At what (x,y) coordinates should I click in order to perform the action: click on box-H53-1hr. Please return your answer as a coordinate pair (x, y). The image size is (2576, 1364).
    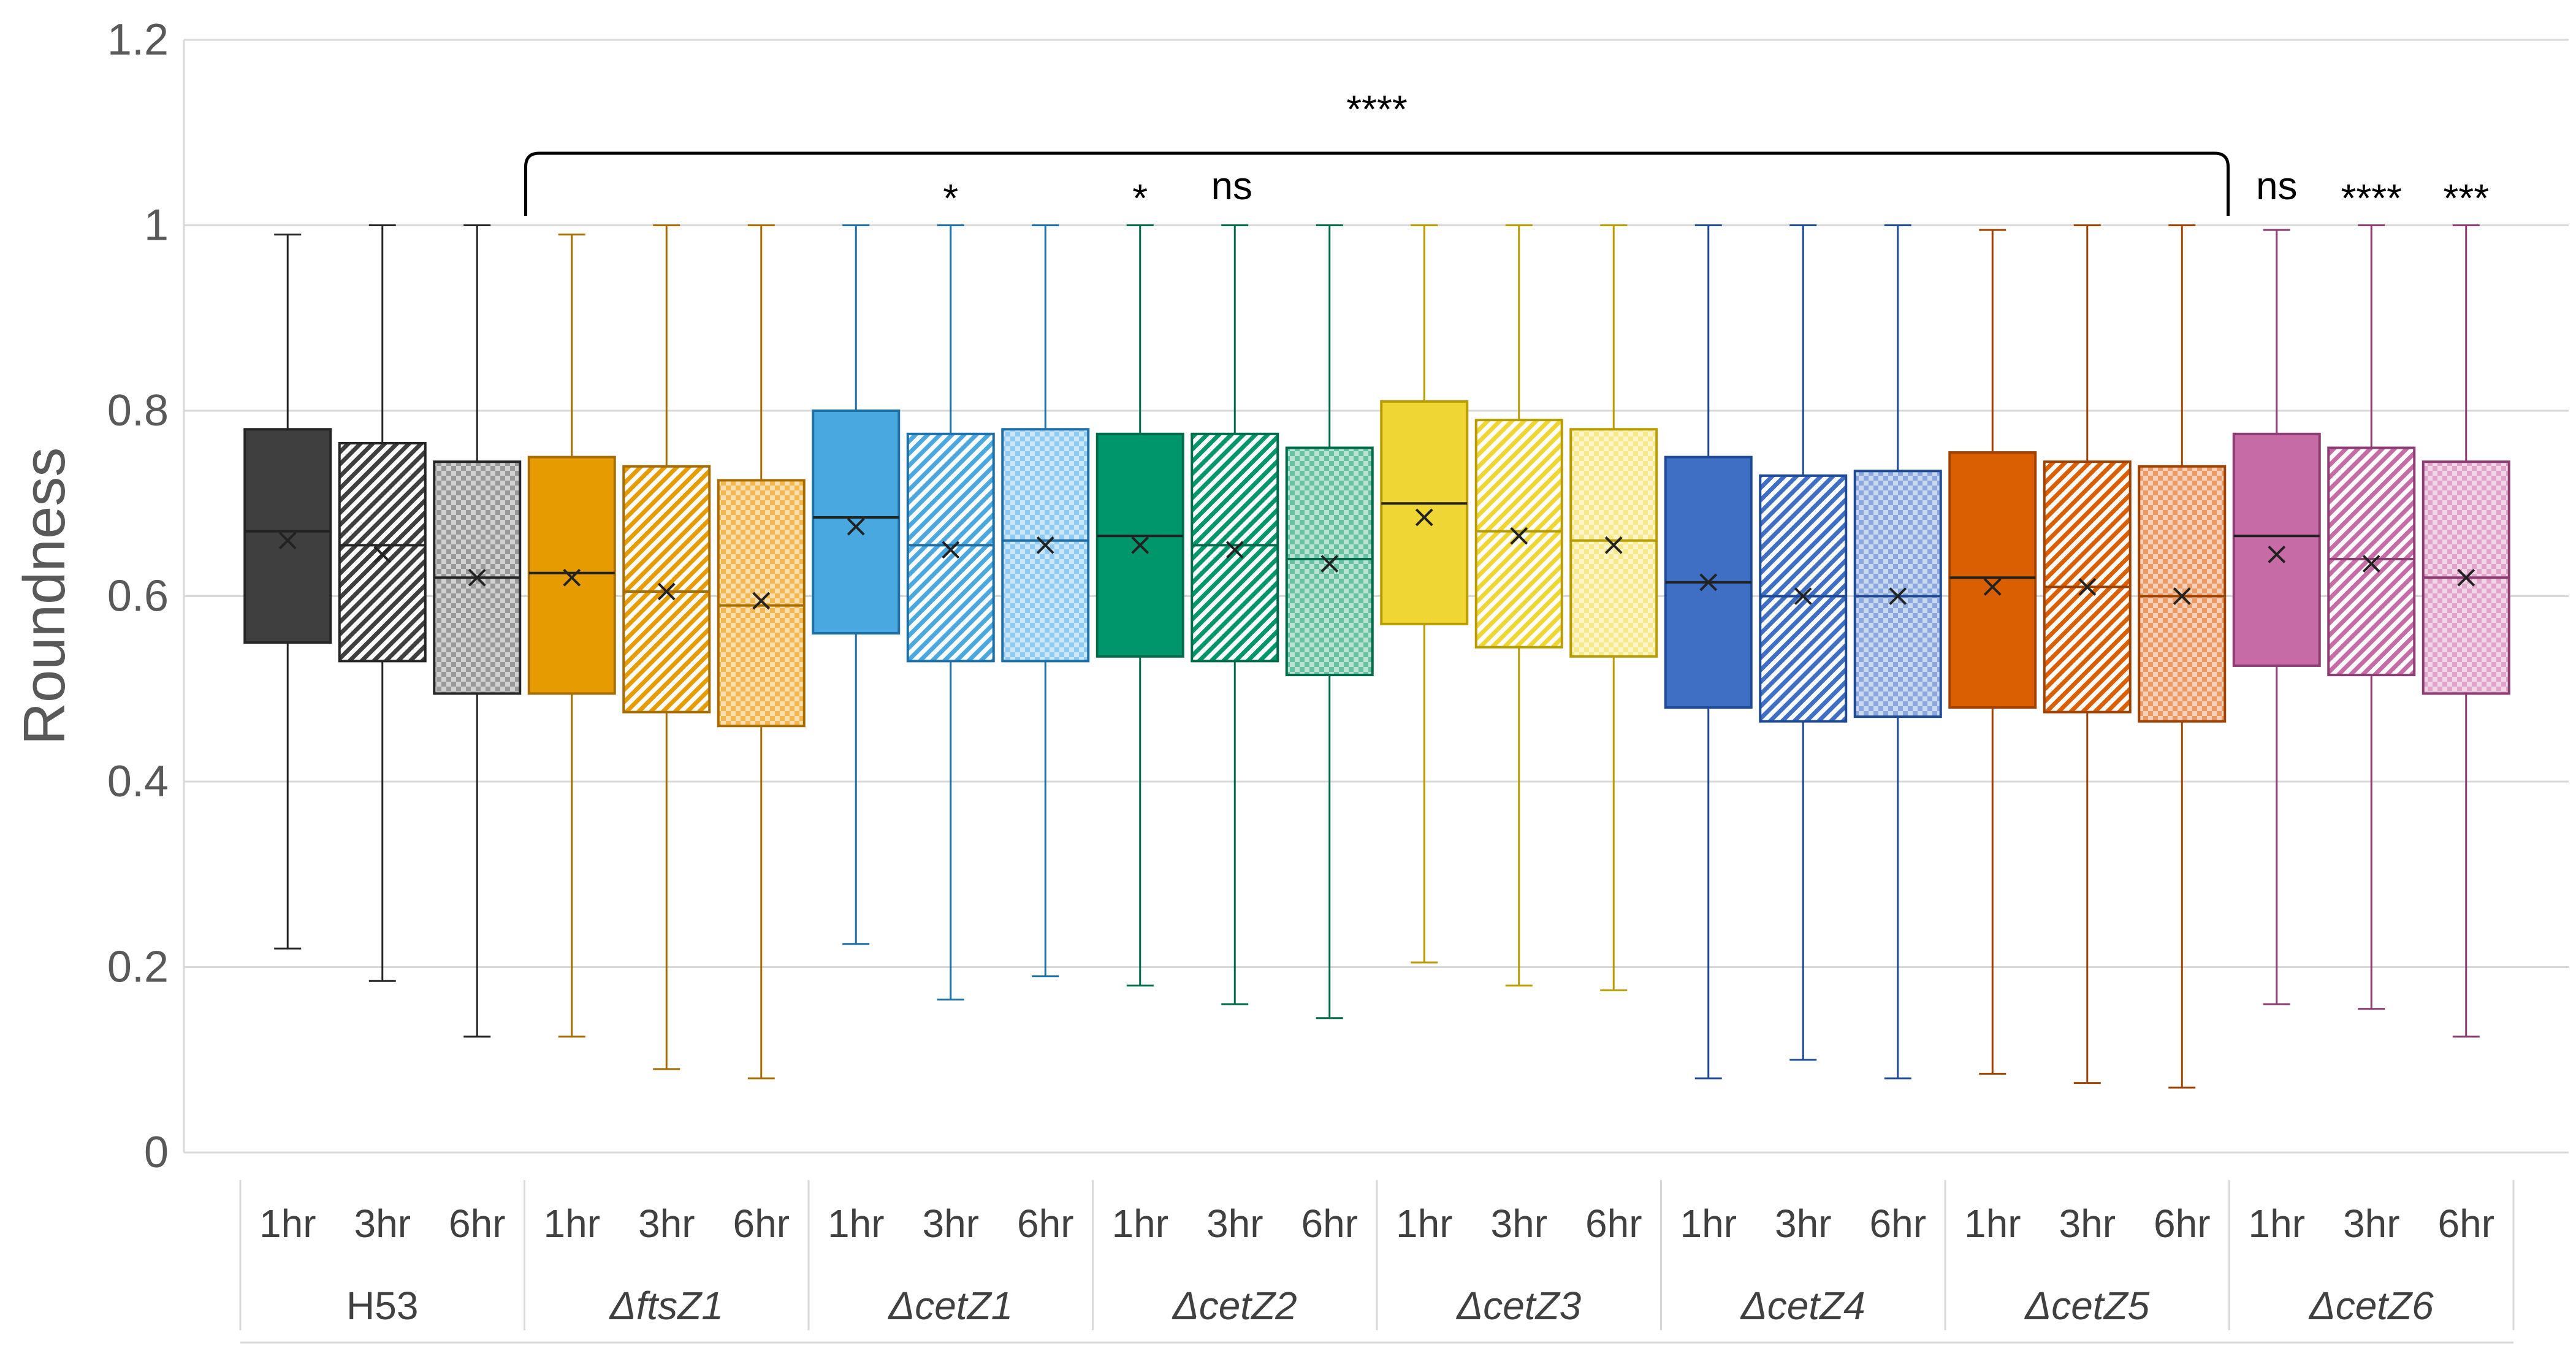
    Looking at the image, I should click on (287, 592).